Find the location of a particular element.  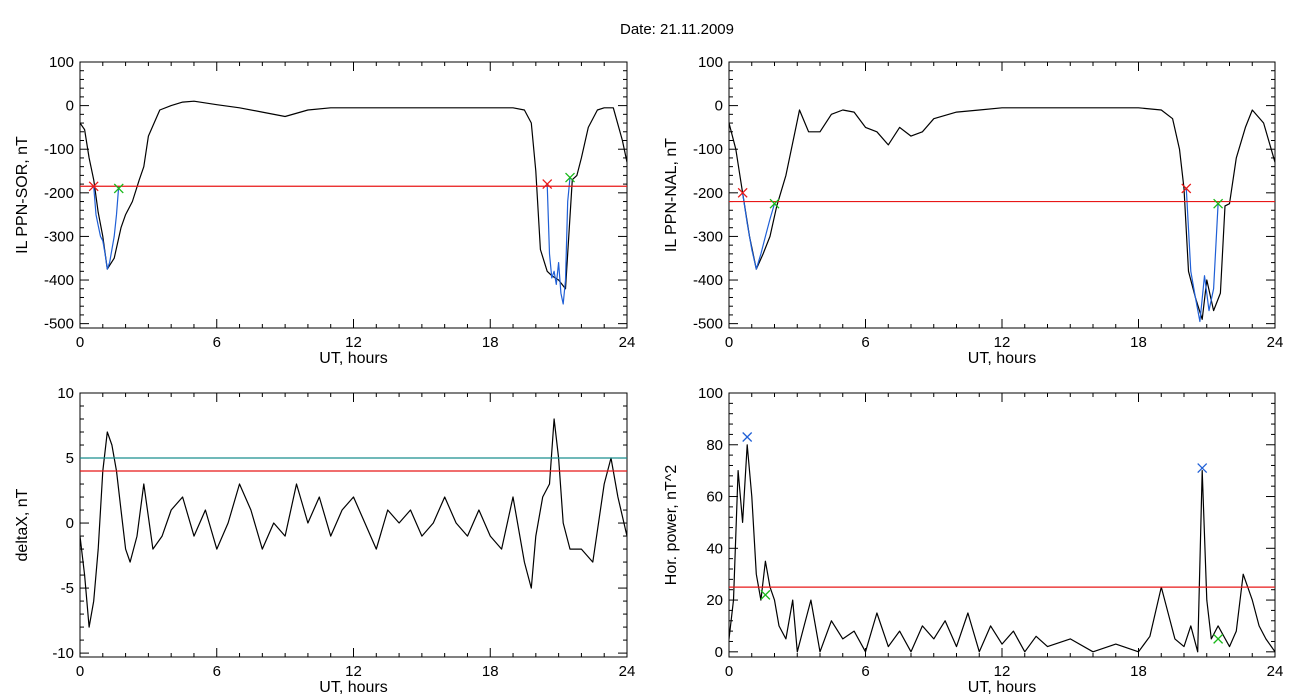

y-axis-label: IL PPN-SOR, nT is located at coordinates (22, 195).